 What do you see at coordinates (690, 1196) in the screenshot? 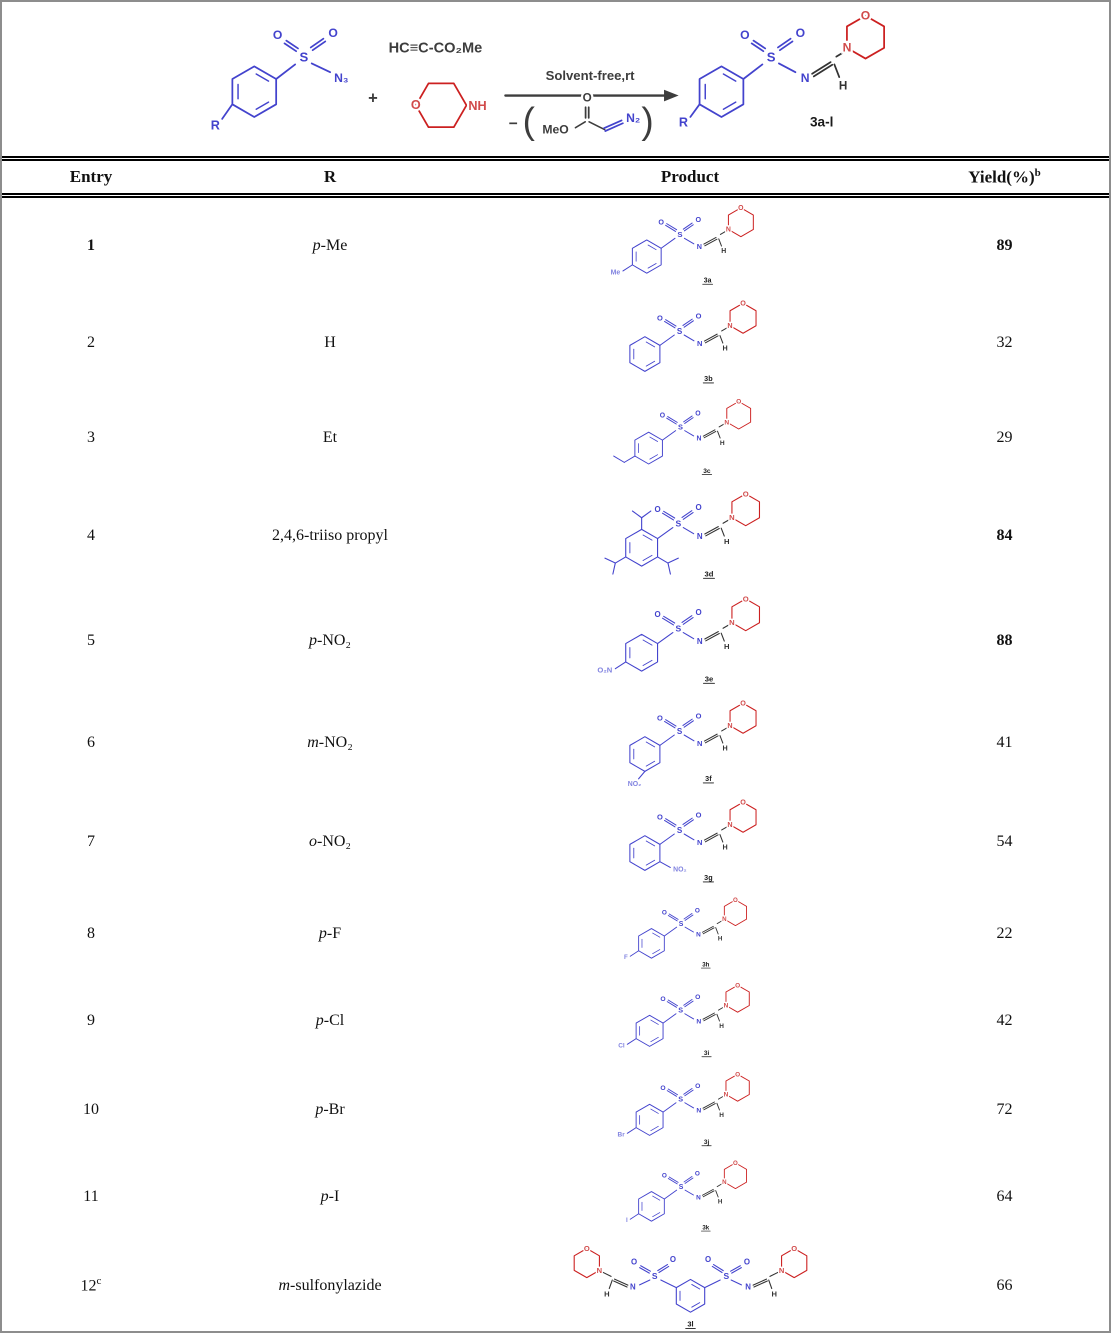
I see `product-cell: O O S N H O N 3k I` at bounding box center [690, 1196].